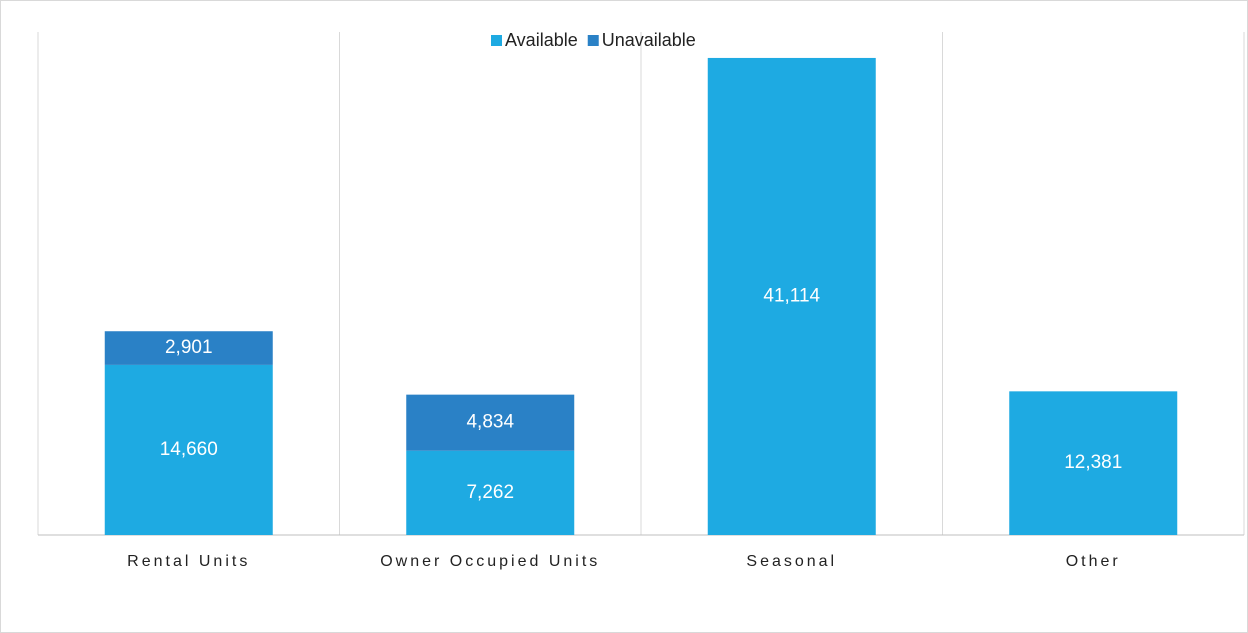  Describe the element at coordinates (188, 561) in the screenshot. I see `x-tick-label: Rental Units` at that location.